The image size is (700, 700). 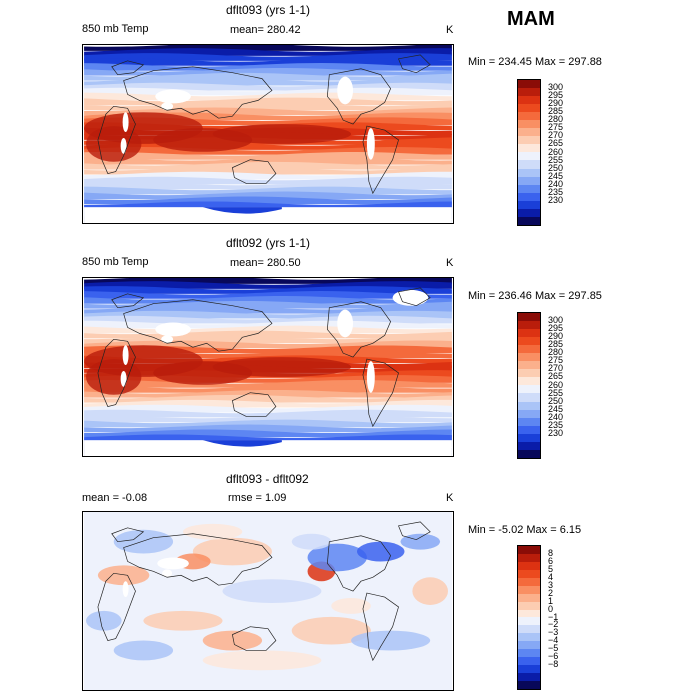 I want to click on colorbar-tick-label: 1, so click(x=551, y=600).